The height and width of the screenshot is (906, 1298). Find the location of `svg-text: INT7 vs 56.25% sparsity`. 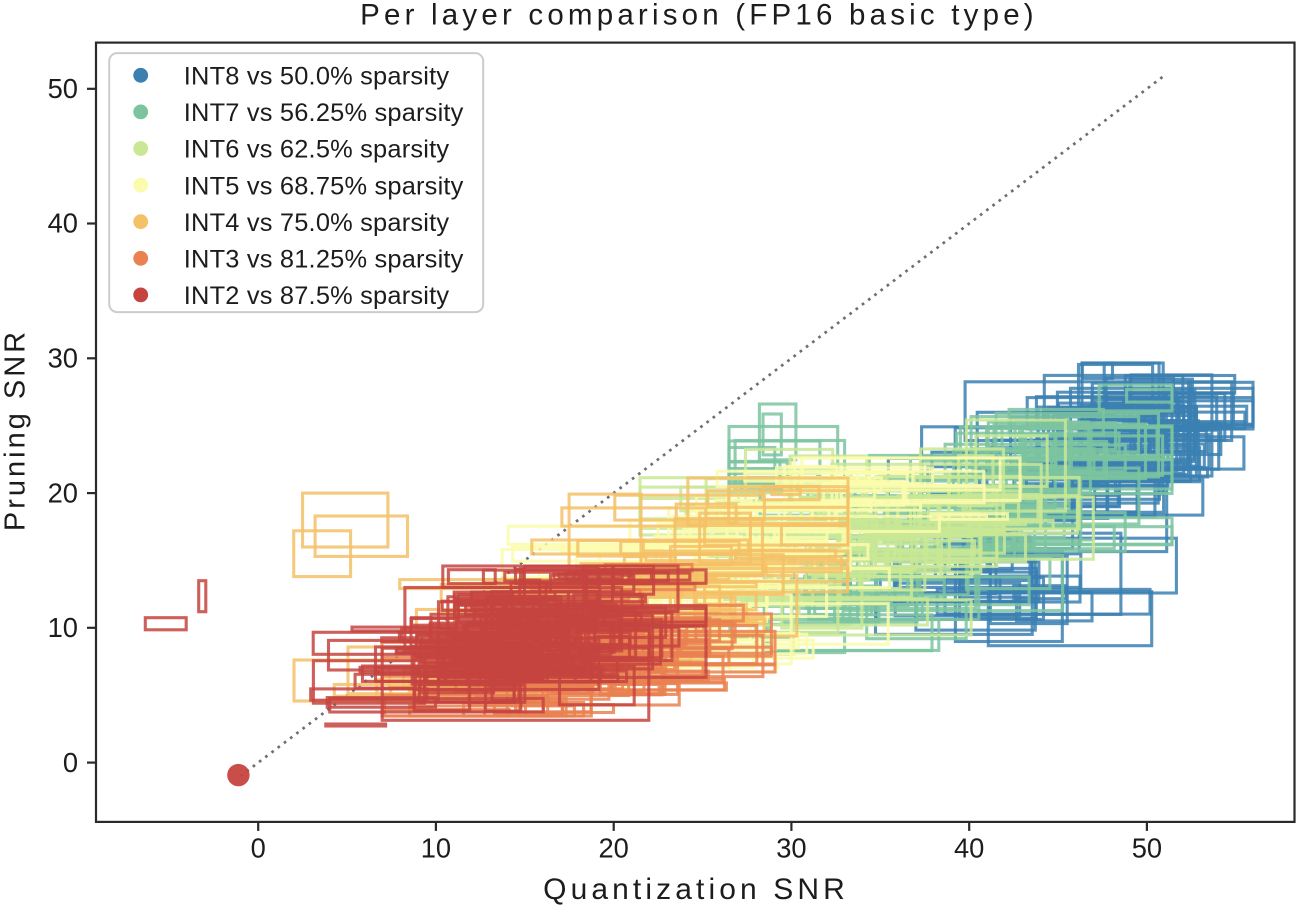

svg-text: INT7 vs 56.25% sparsity is located at coordinates (324, 113).